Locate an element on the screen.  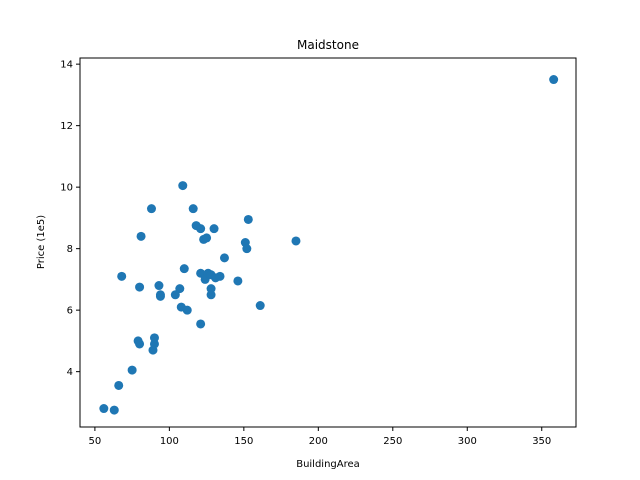
y-tick-label: 8 is located at coordinates (70, 249).